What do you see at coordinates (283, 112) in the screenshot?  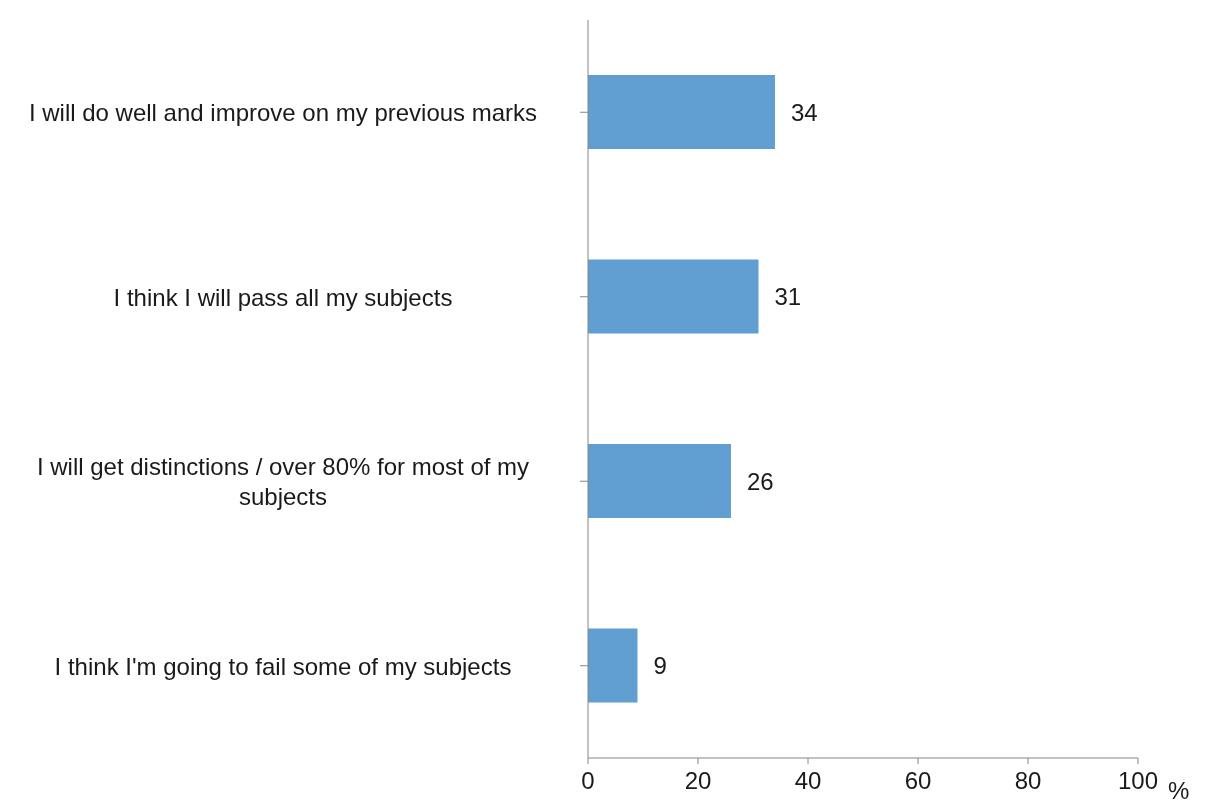 I see `y-tick-label: I will do well and improve on my previous marks` at bounding box center [283, 112].